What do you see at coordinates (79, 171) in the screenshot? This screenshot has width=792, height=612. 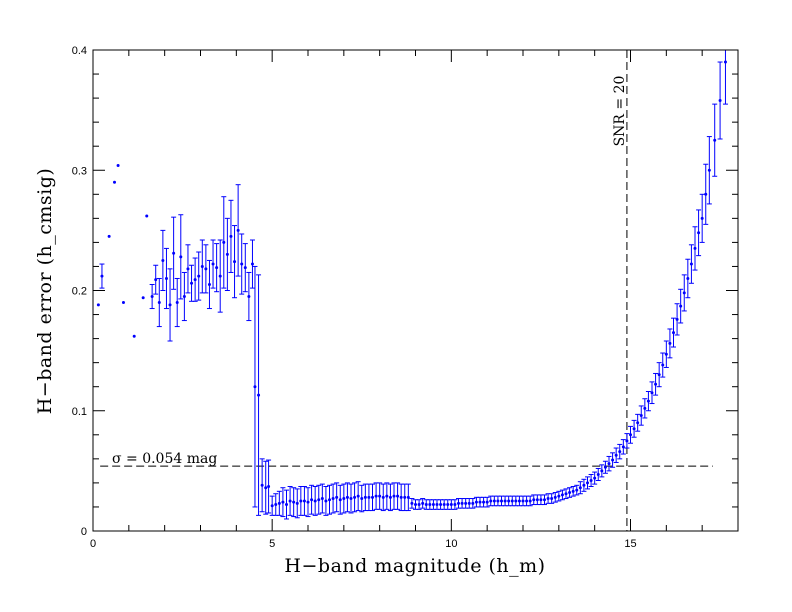 I see `y-tick-label: 0.3` at bounding box center [79, 171].